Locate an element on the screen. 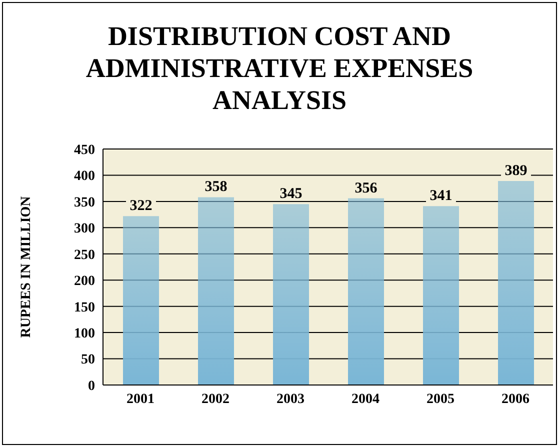 This screenshot has height=447, width=560. y-tick-label: 100 is located at coordinates (84, 334).